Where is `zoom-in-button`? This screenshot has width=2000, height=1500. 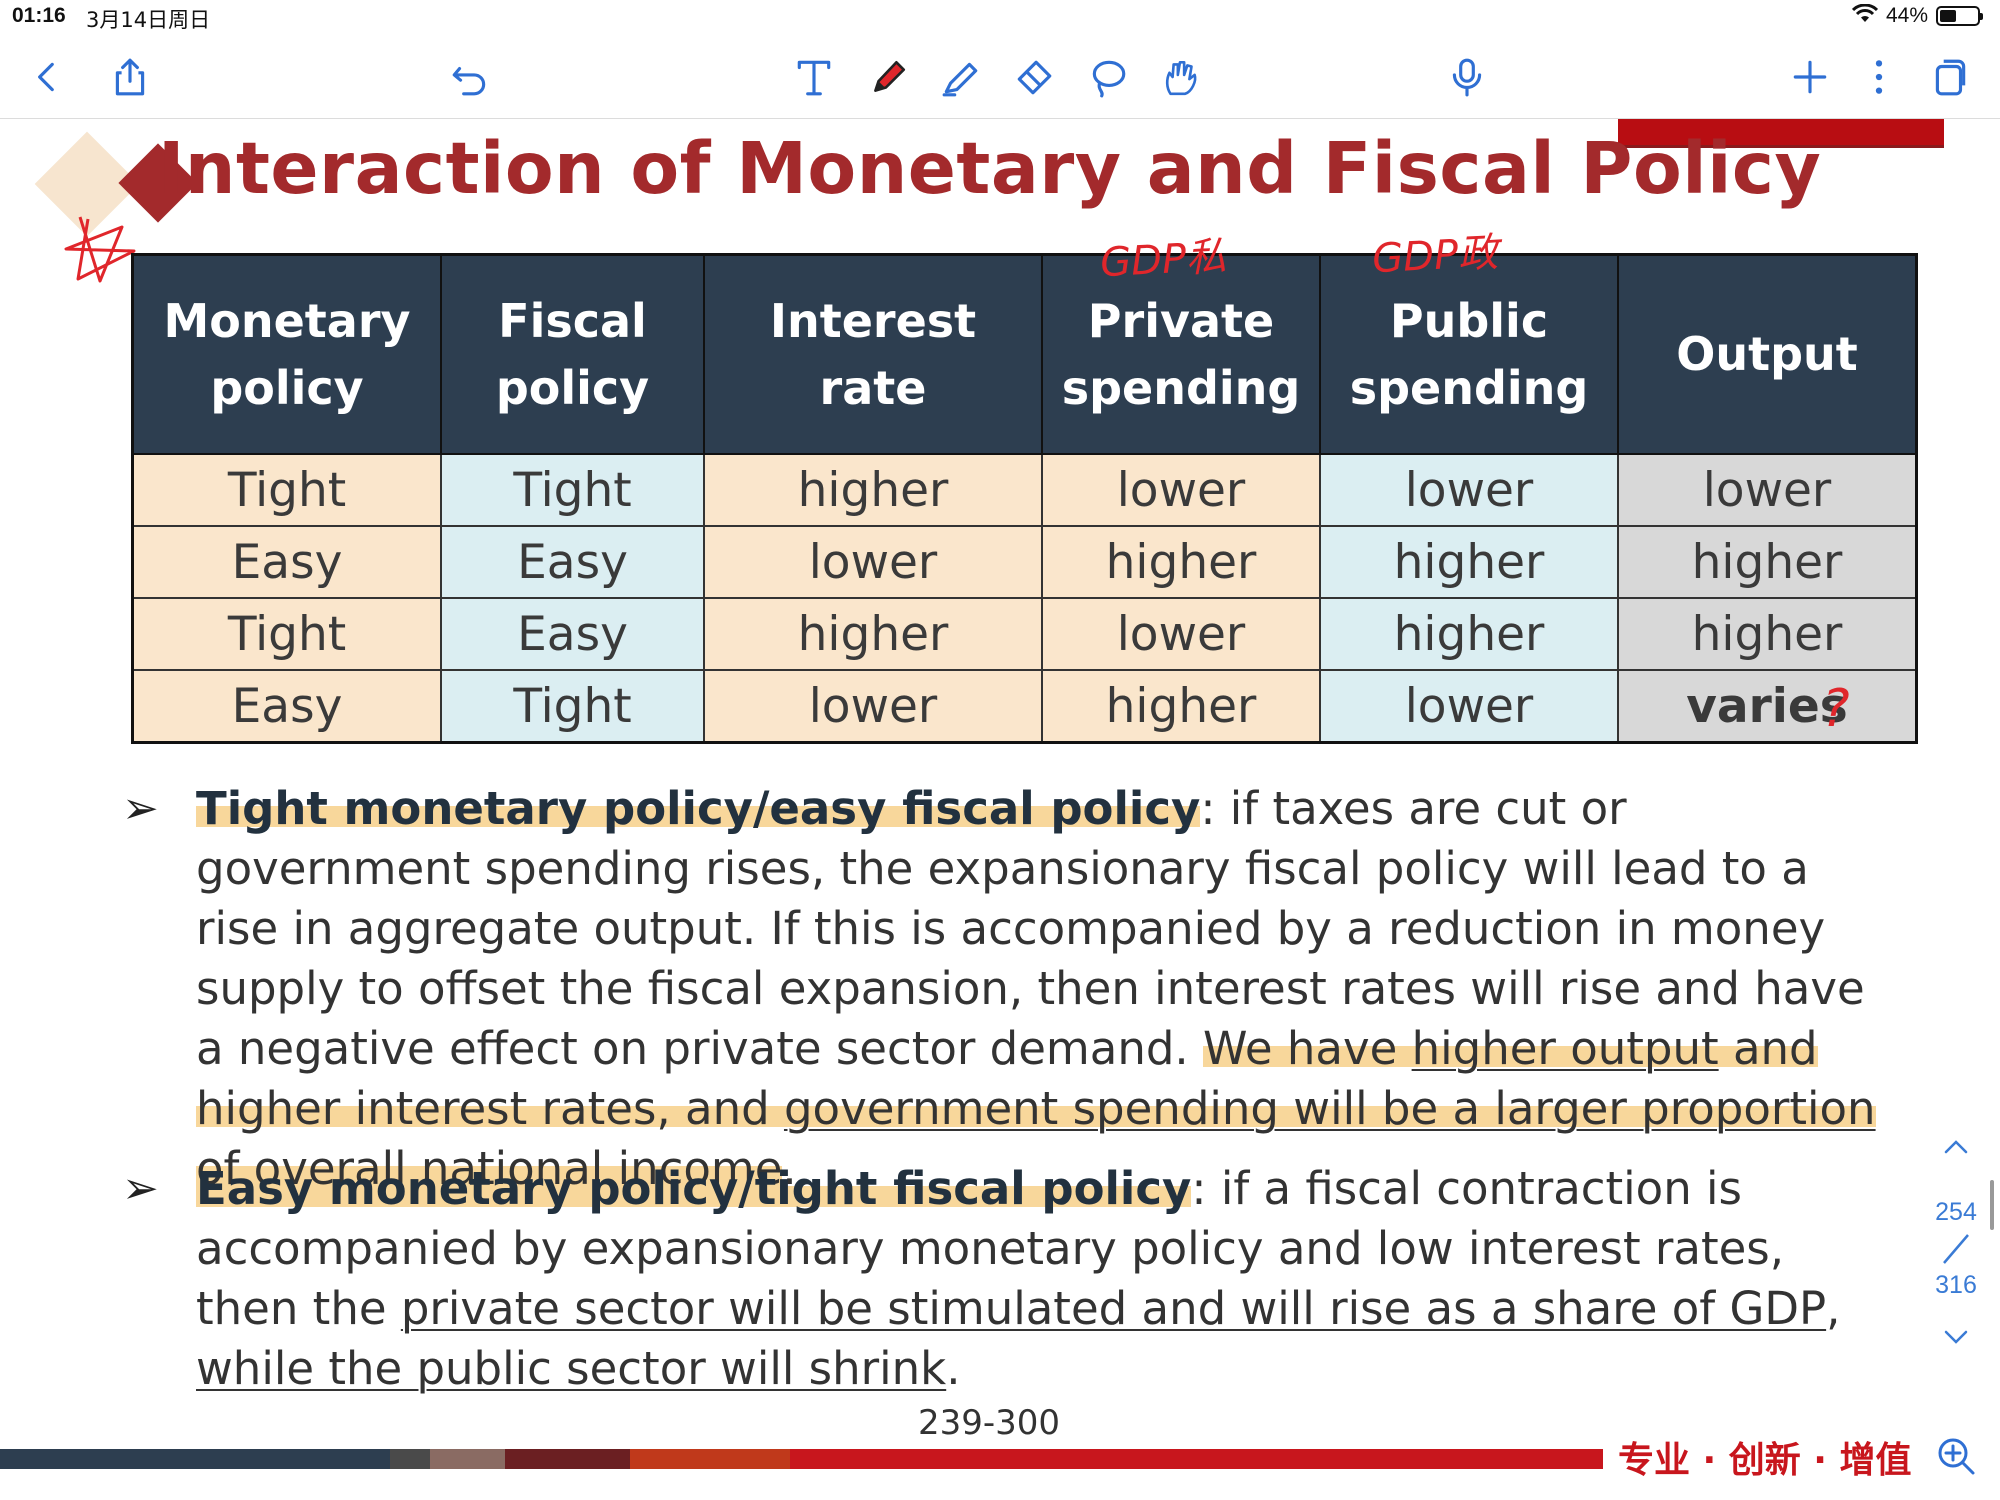 zoom-in-button is located at coordinates (1956, 1456).